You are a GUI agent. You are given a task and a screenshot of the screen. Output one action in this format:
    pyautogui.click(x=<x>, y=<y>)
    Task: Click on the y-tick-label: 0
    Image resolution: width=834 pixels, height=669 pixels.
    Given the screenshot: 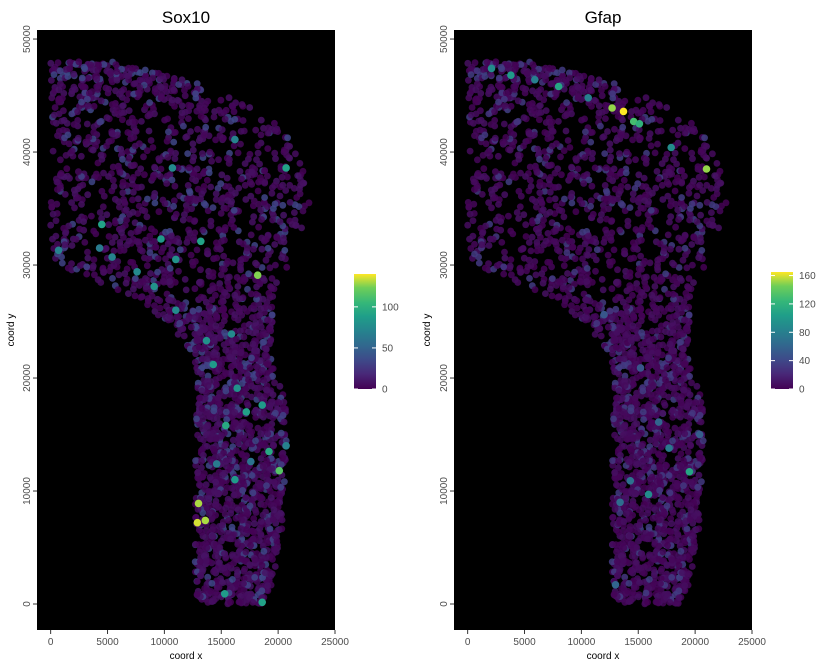 What is the action you would take?
    pyautogui.click(x=27, y=604)
    